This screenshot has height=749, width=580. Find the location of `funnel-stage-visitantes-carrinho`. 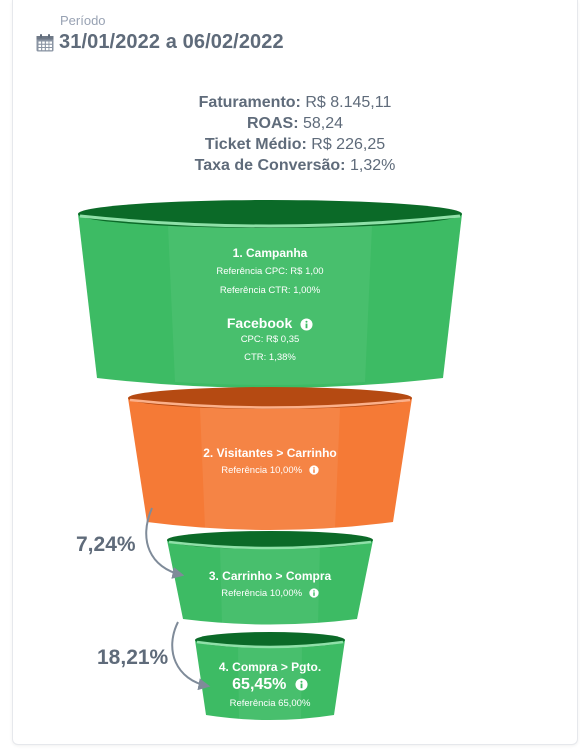

funnel-stage-visitantes-carrinho is located at coordinates (270, 458).